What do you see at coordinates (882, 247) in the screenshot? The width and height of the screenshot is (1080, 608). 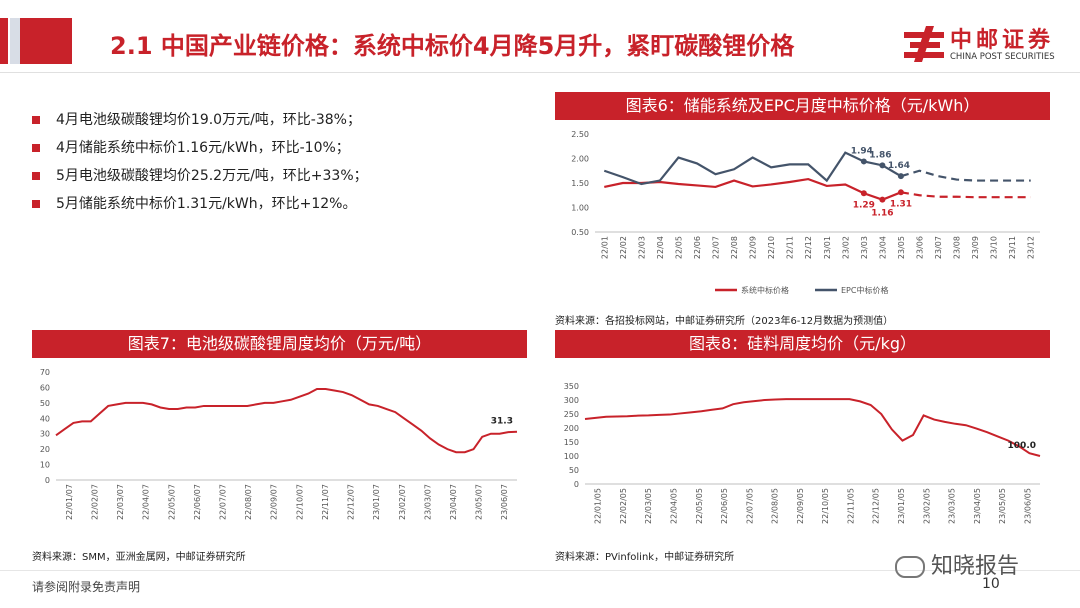 I see `x-tick-label: 23/04` at bounding box center [882, 247].